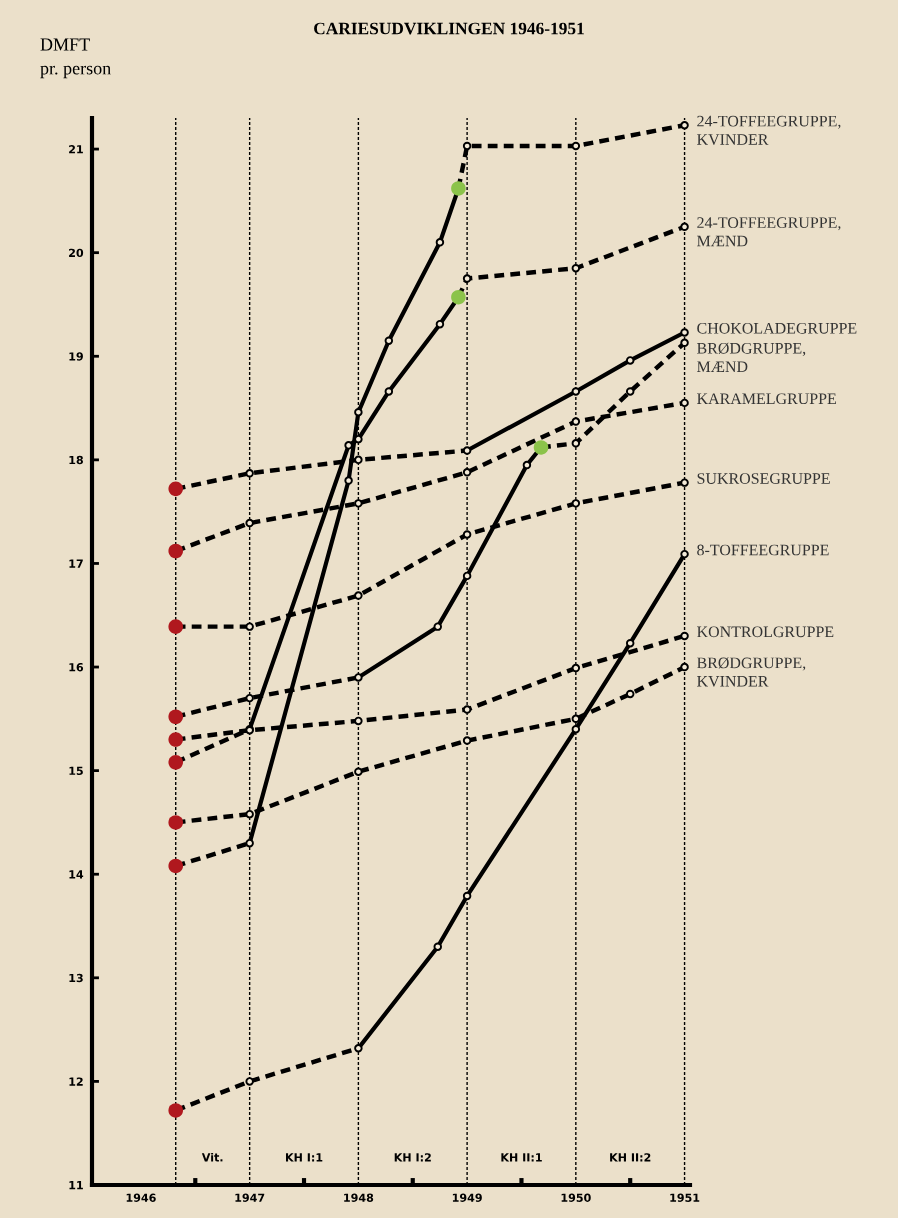 This screenshot has width=898, height=1218. Describe the element at coordinates (449, 28) in the screenshot. I see `chart-title: CARIESUDVIKLINGEN 1946-1951` at that location.